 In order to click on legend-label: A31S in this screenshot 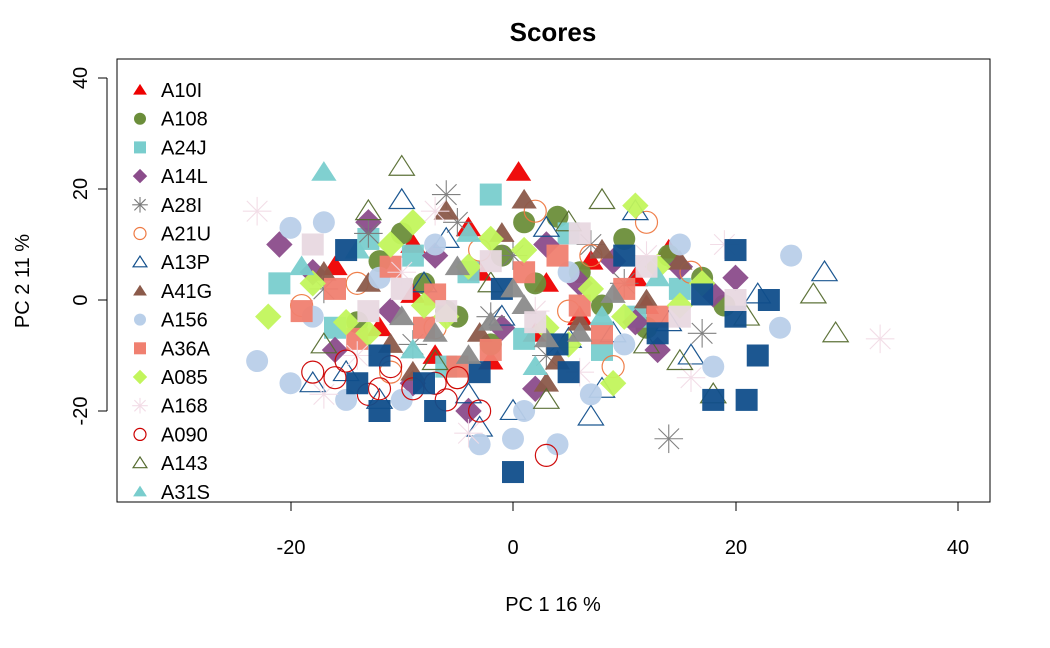, I will do `click(185, 493)`.